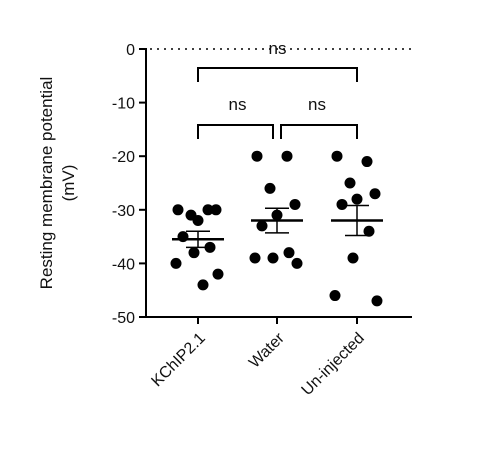 The height and width of the screenshot is (468, 500). What do you see at coordinates (123, 318) in the screenshot?
I see `y-tick-label: -50` at bounding box center [123, 318].